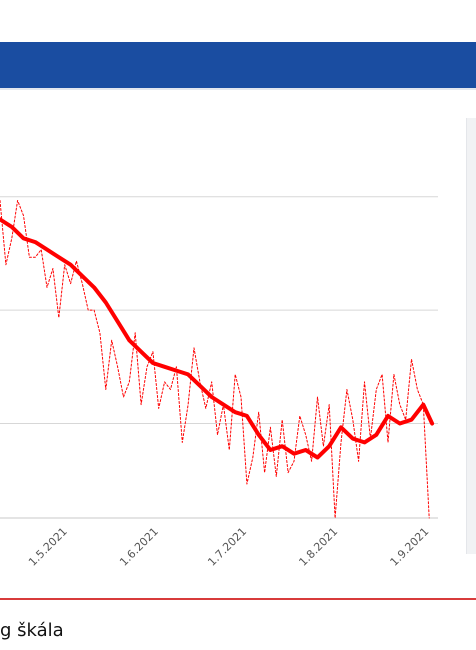 The image size is (476, 650). What do you see at coordinates (238, 65) in the screenshot?
I see `header-band` at bounding box center [238, 65].